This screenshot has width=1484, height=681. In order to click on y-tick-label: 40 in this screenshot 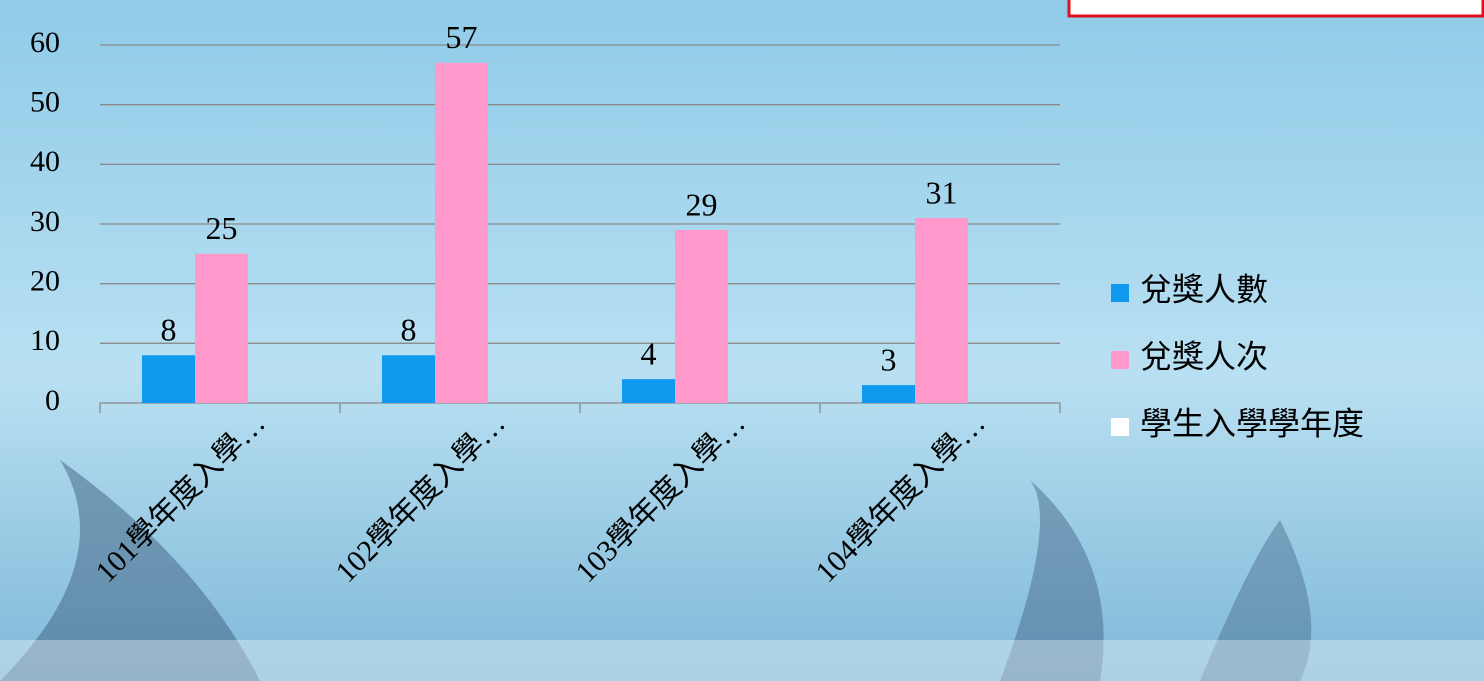, I will do `click(45, 161)`.